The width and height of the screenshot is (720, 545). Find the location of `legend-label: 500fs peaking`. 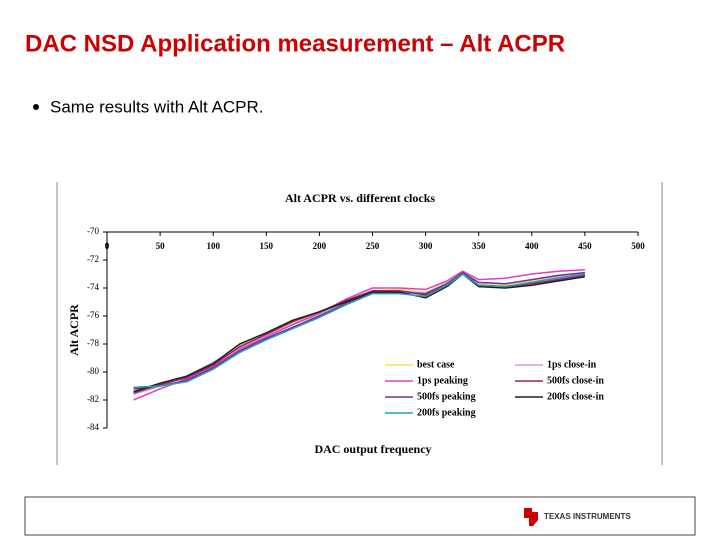

legend-label: 500fs peaking is located at coordinates (446, 396).